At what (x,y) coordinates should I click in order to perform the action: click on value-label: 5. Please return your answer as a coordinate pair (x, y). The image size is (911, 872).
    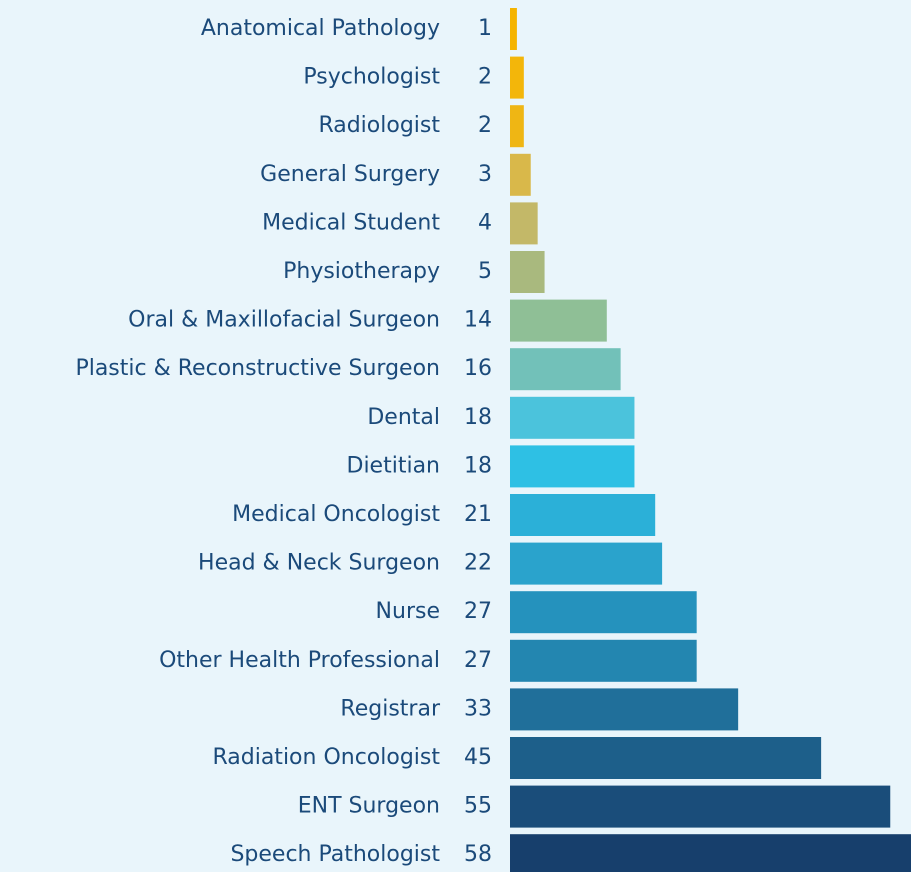
    Looking at the image, I should click on (485, 271).